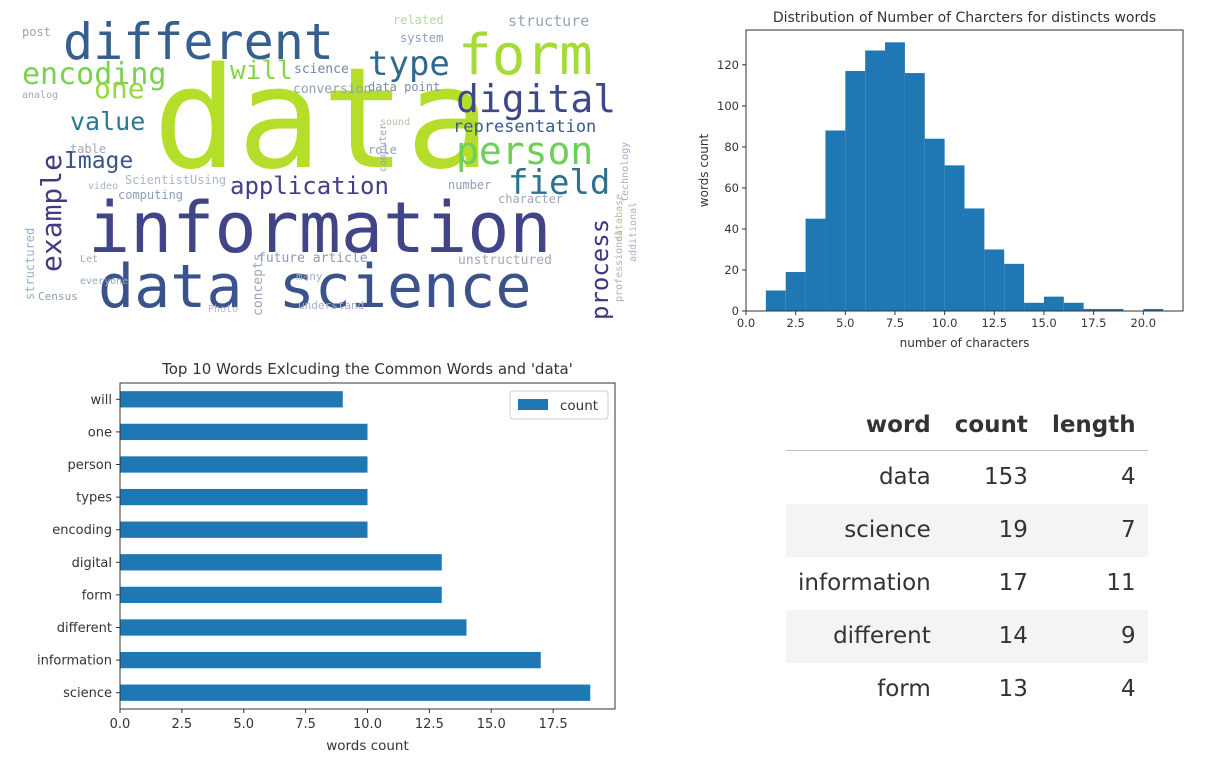  Describe the element at coordinates (625, 172) in the screenshot. I see `word-cloud-word: technology` at that location.